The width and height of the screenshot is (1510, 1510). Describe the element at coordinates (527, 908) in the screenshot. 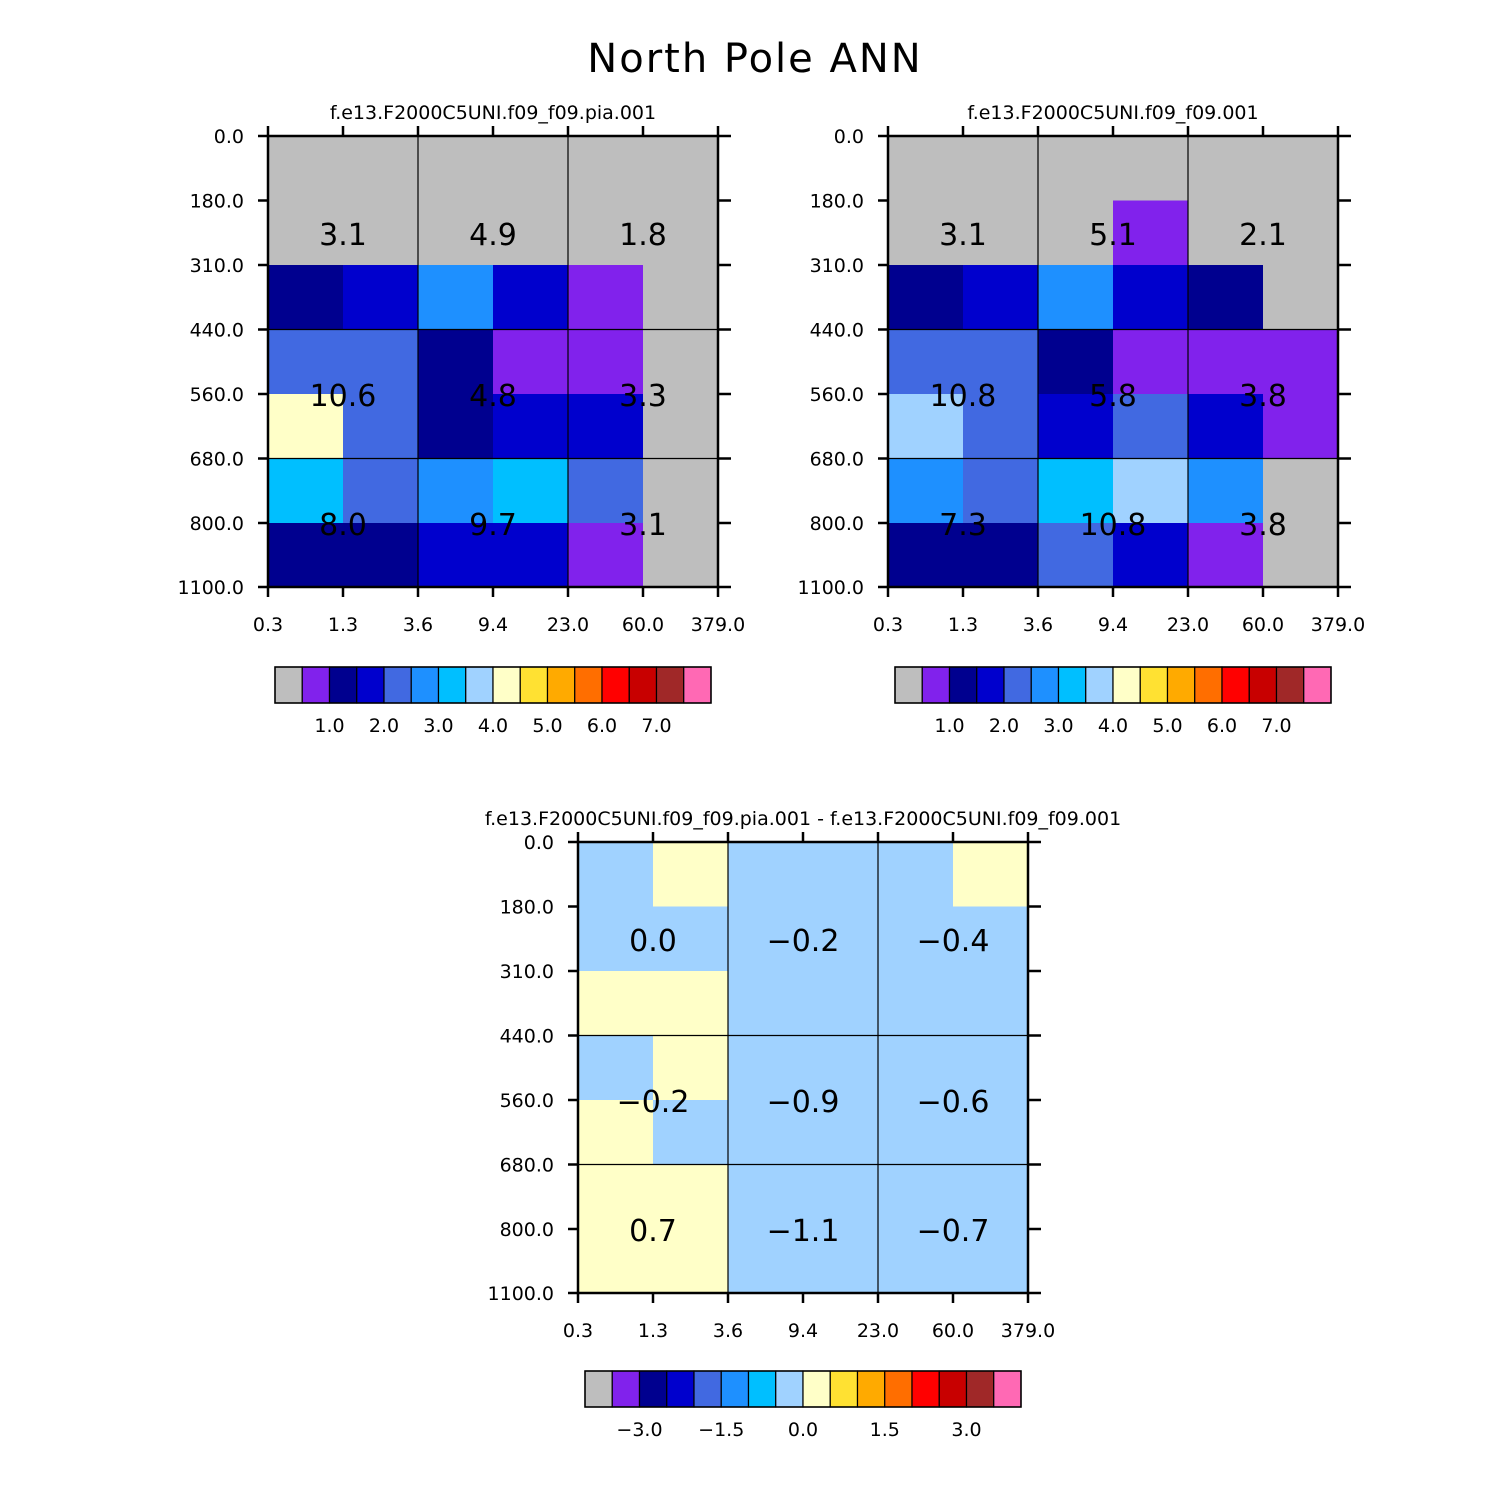

I see `y-tick-label: 180.0` at that location.